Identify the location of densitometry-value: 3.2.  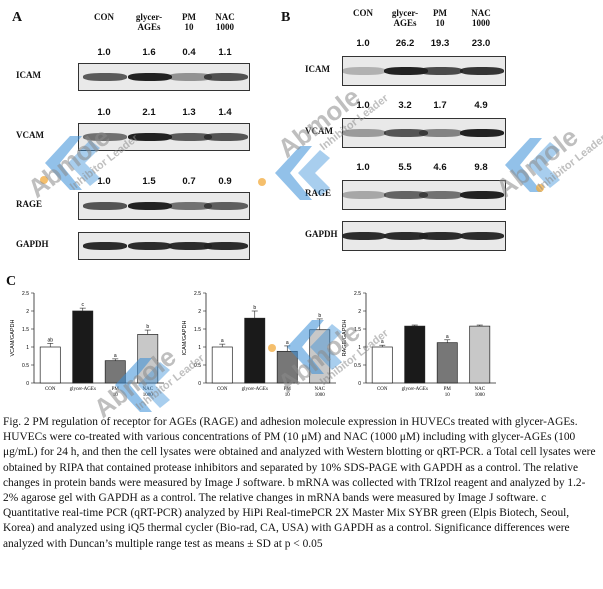
(405, 105).